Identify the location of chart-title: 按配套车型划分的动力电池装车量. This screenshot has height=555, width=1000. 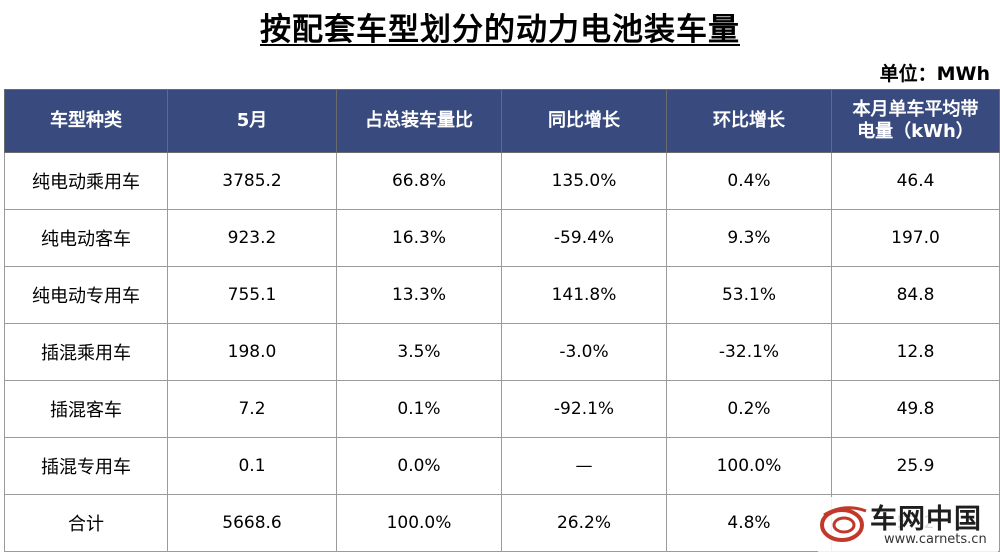
(500, 26).